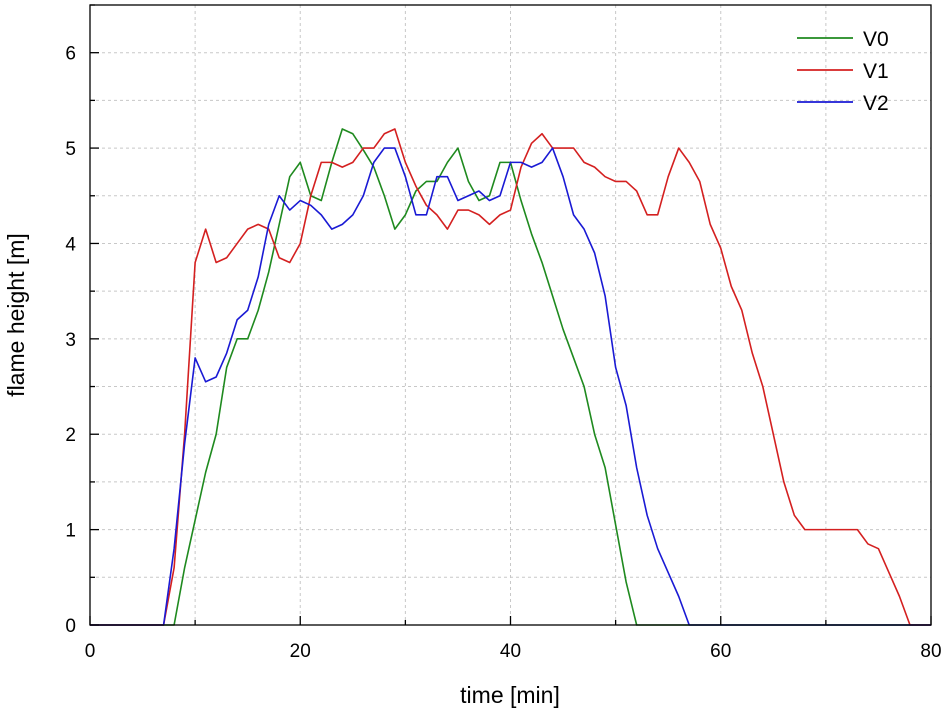 The height and width of the screenshot is (714, 946). What do you see at coordinates (510, 651) in the screenshot?
I see `x-tick-label: 40` at bounding box center [510, 651].